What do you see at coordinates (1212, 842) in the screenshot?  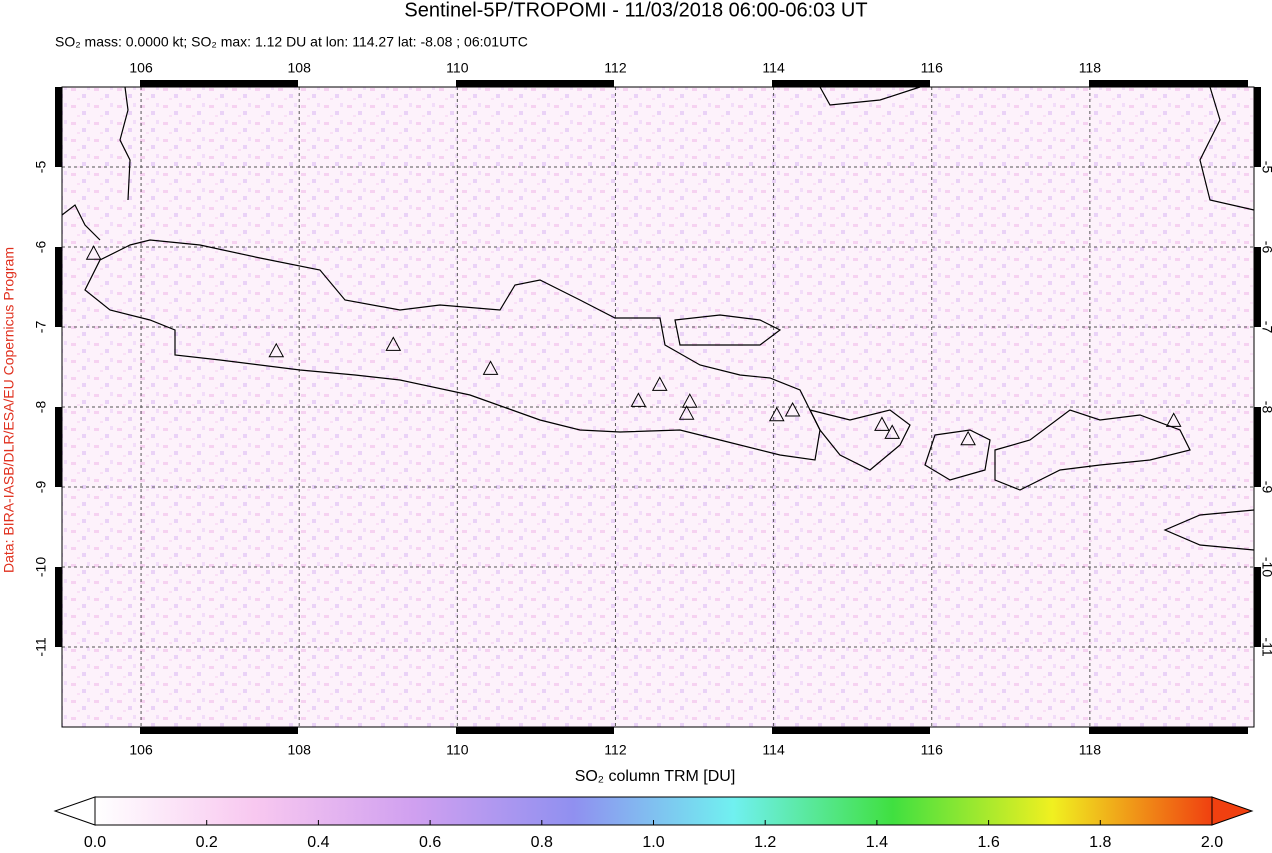 I see `colorbar-tick-label: 2.0` at bounding box center [1212, 842].